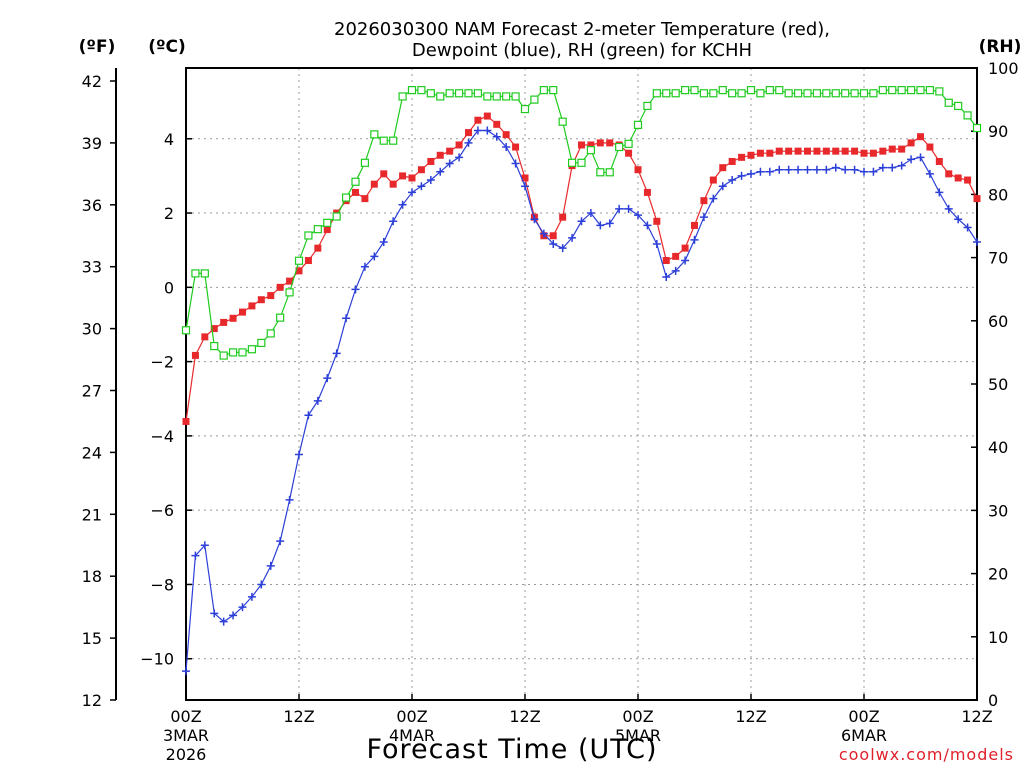 The image size is (1024, 768). I want to click on time-tick-label: 12Z, so click(524, 716).